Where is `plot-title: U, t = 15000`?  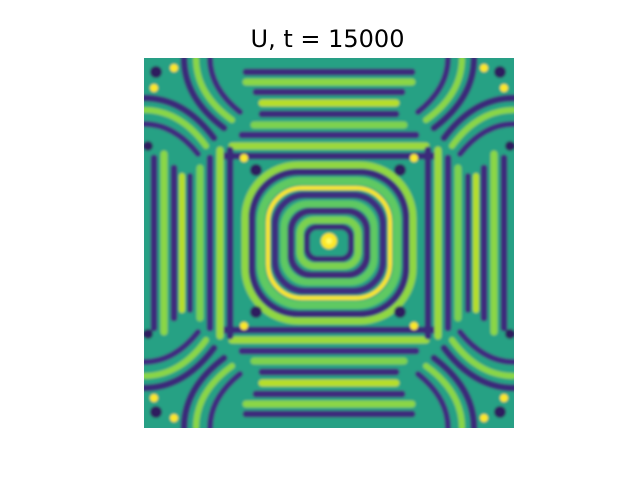
plot-title: U, t = 15000 is located at coordinates (327, 39).